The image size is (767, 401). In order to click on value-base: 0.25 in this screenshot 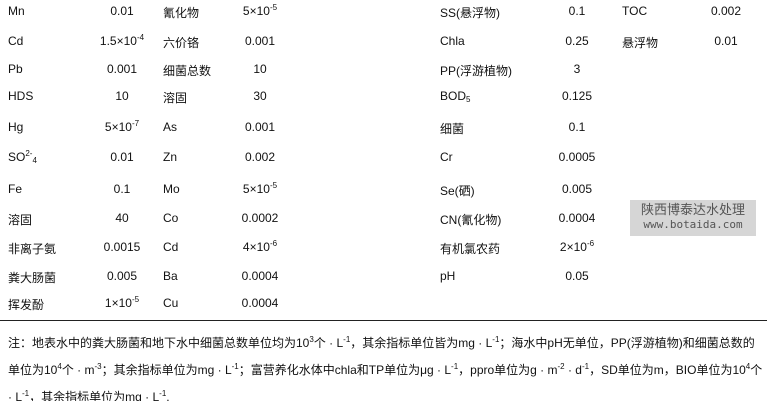, I will do `click(577, 41)`.